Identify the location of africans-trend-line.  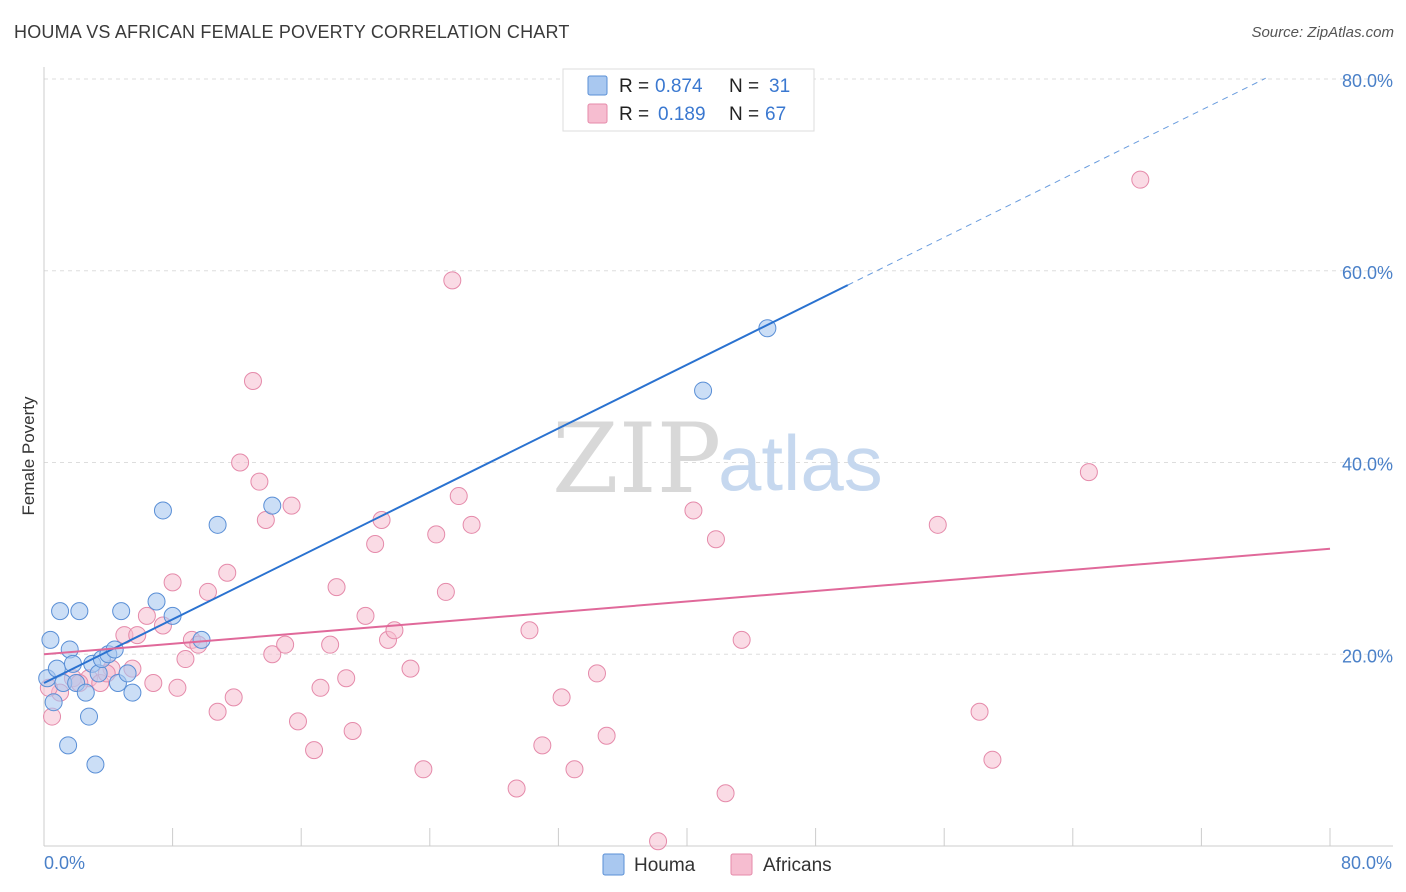
(687, 601).